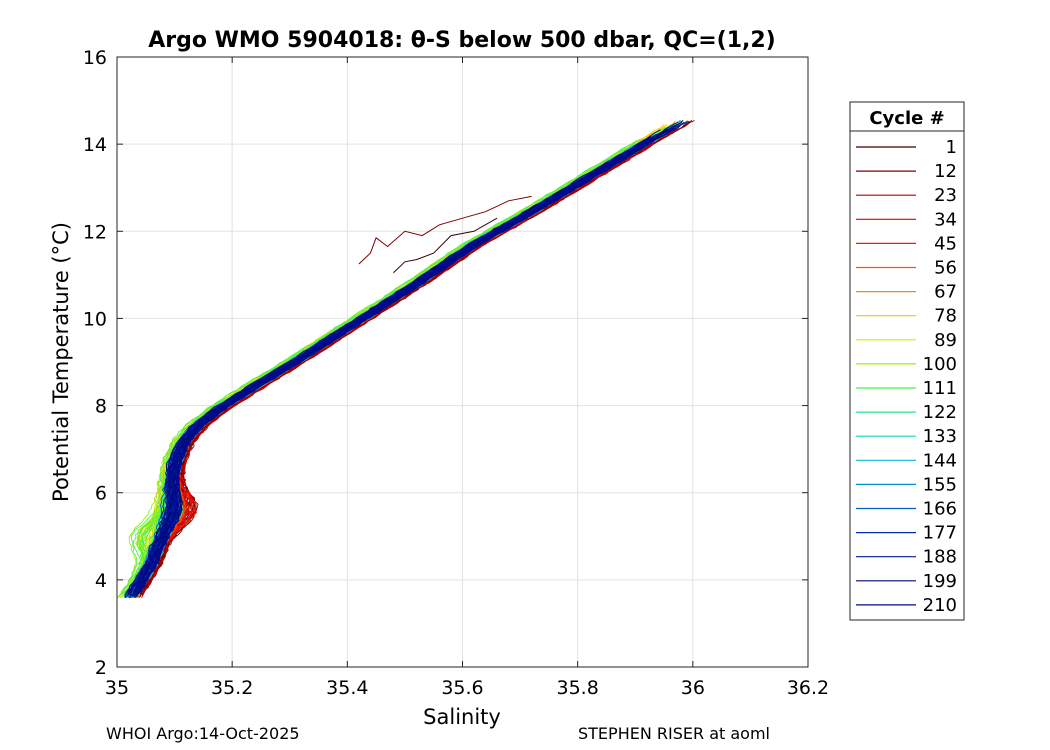 This screenshot has width=1050, height=750. Describe the element at coordinates (117, 688) in the screenshot. I see `x-tick-label: 35` at that location.